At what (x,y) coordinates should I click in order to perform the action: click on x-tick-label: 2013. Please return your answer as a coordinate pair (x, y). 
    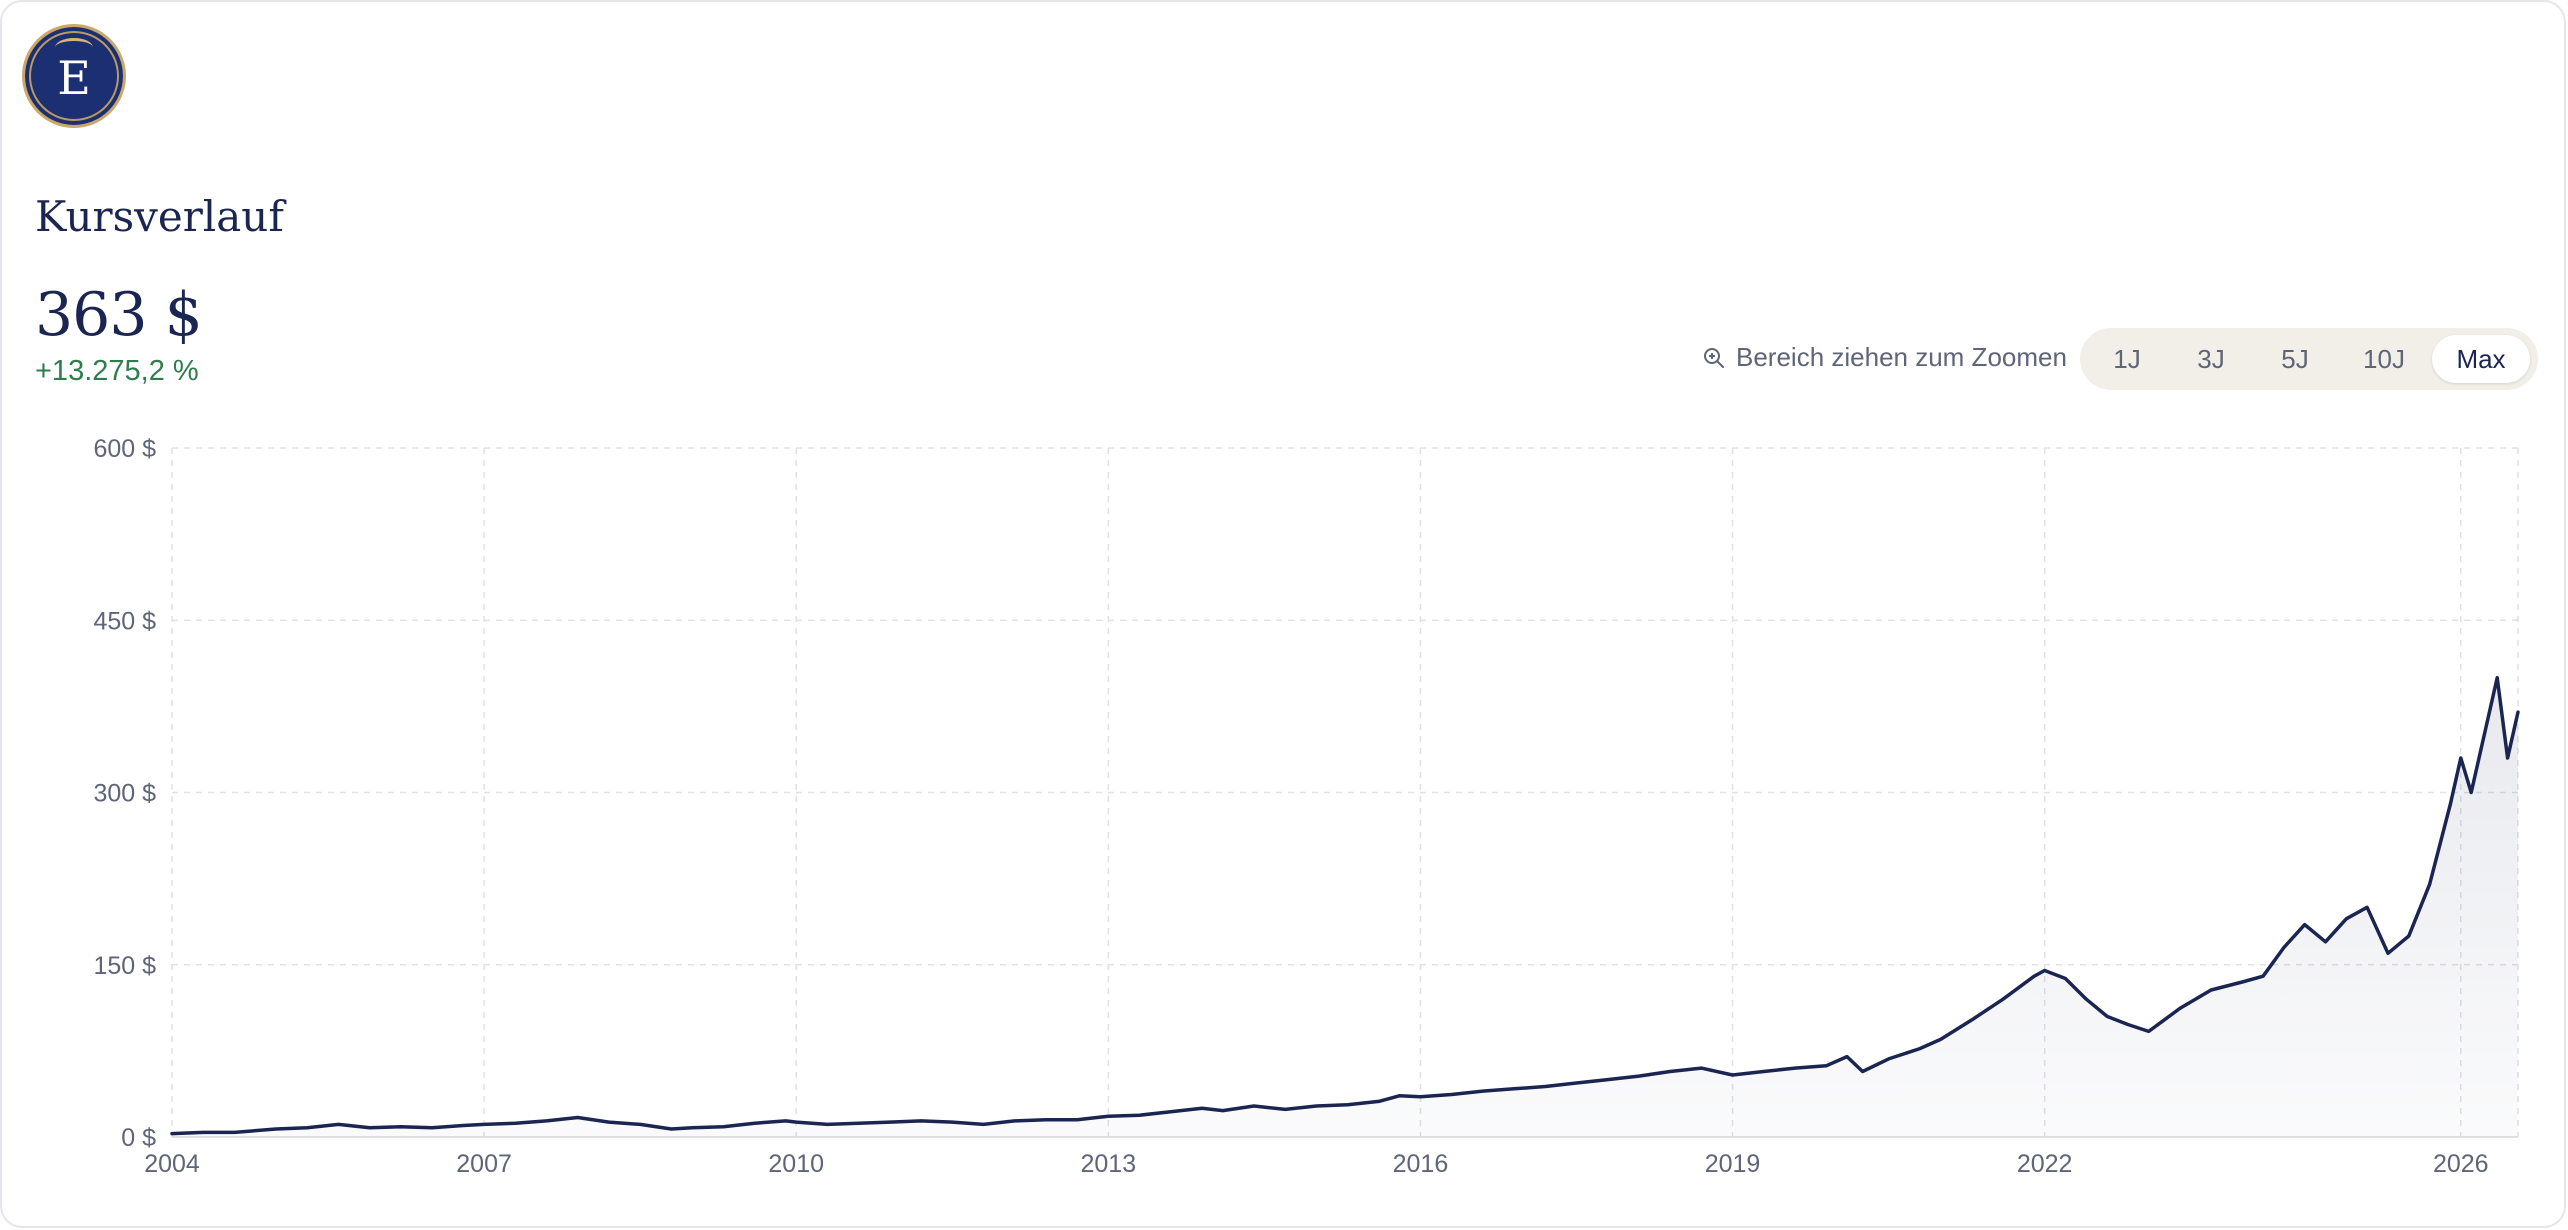
    Looking at the image, I should click on (1109, 1164).